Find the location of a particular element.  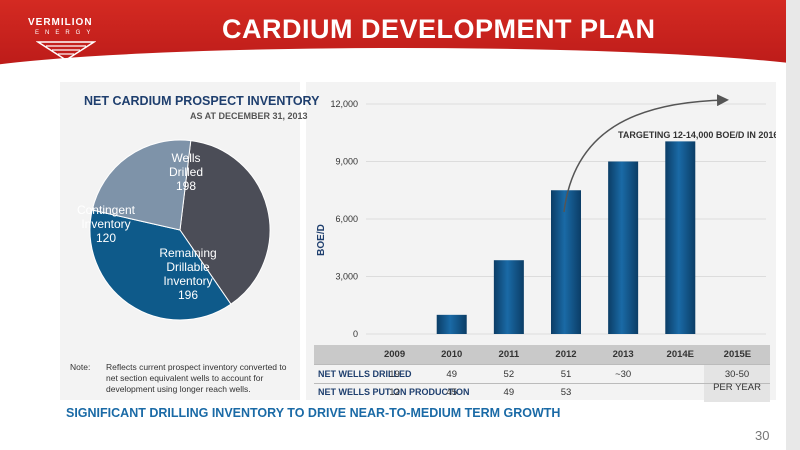

table-cell: 51 is located at coordinates (566, 374).